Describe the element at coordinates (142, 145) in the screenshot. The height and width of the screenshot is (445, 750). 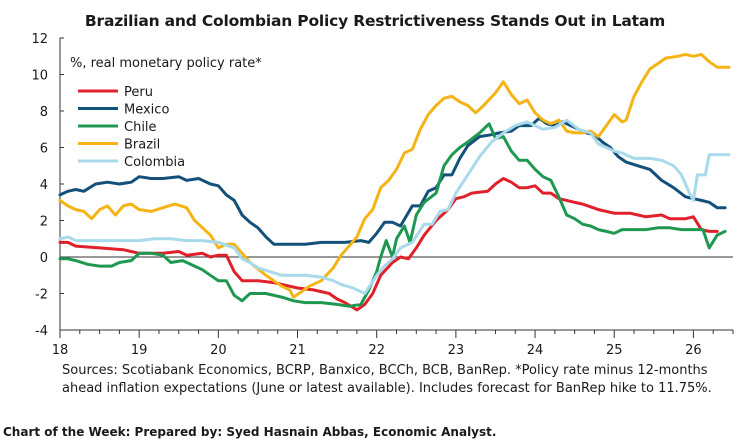
I see `legend-label-brazil: Brazil` at that location.